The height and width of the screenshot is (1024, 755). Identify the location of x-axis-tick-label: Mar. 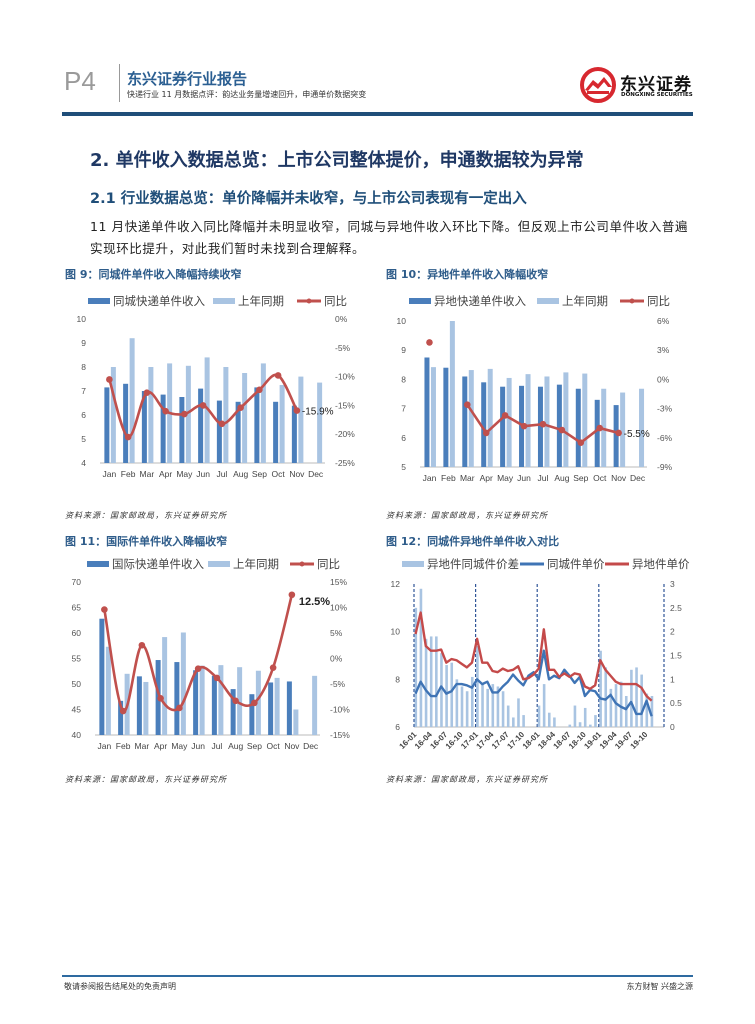
(467, 478).